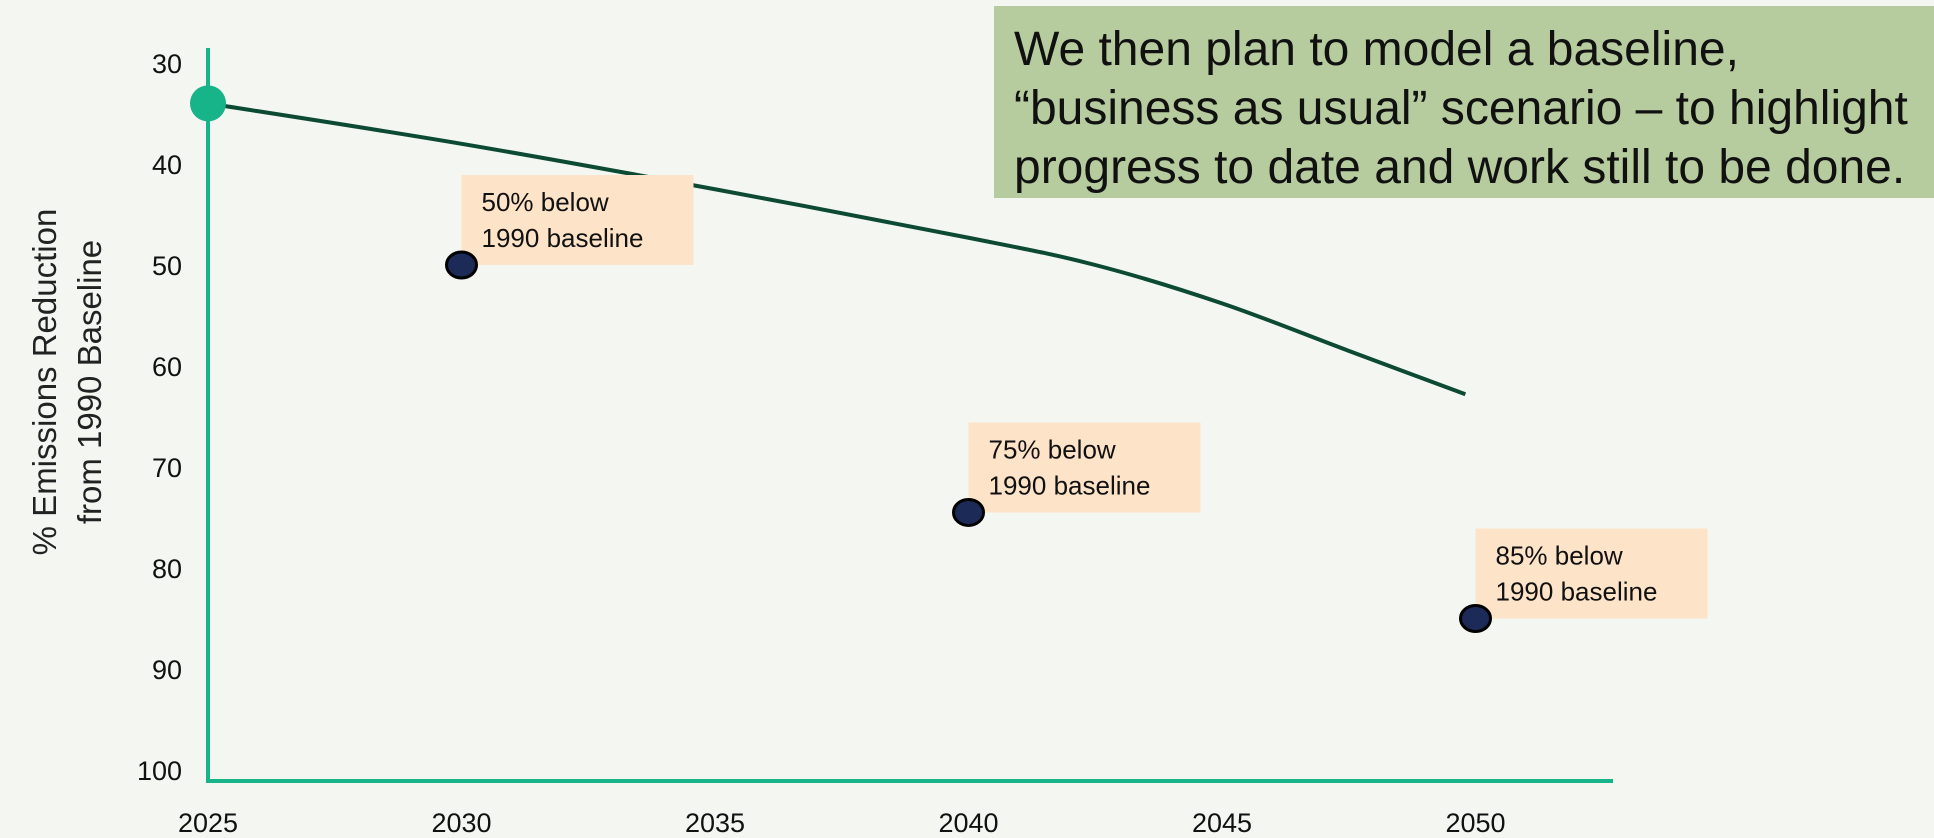  Describe the element at coordinates (167, 266) in the screenshot. I see `y-tick-label: 50` at that location.